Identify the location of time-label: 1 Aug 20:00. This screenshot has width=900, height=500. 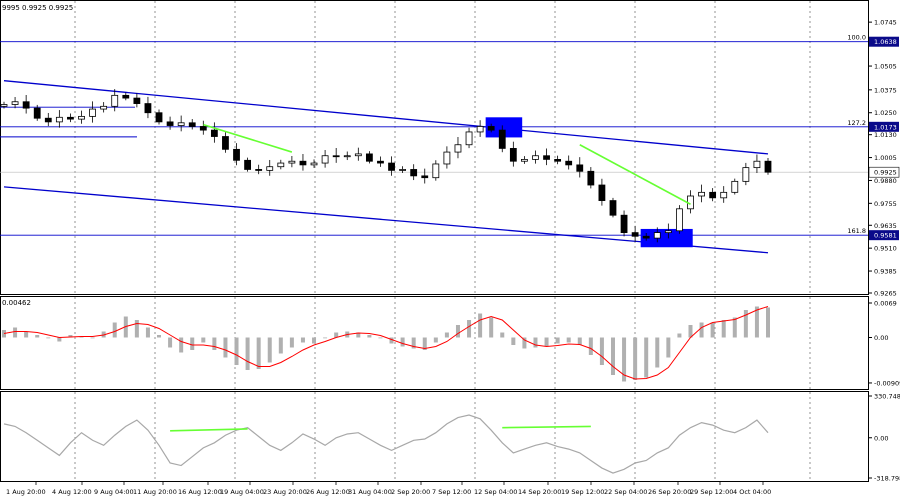
(26, 492).